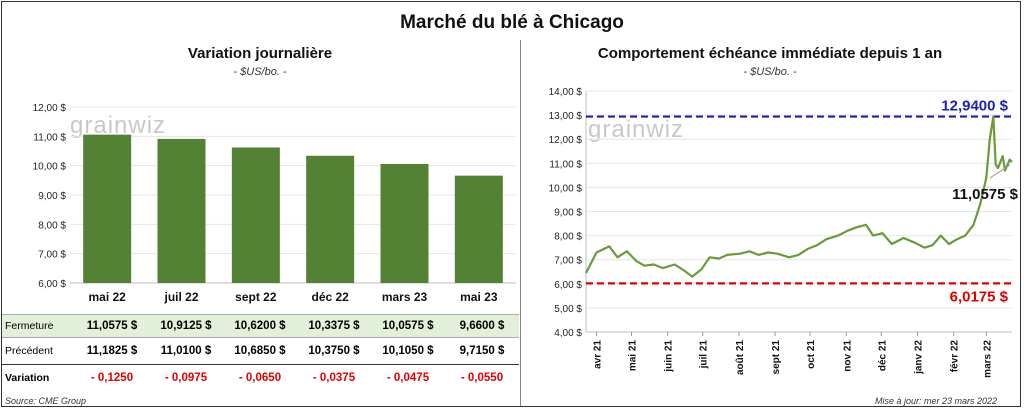  I want to click on x-tick-label: mai 22, so click(107, 297).